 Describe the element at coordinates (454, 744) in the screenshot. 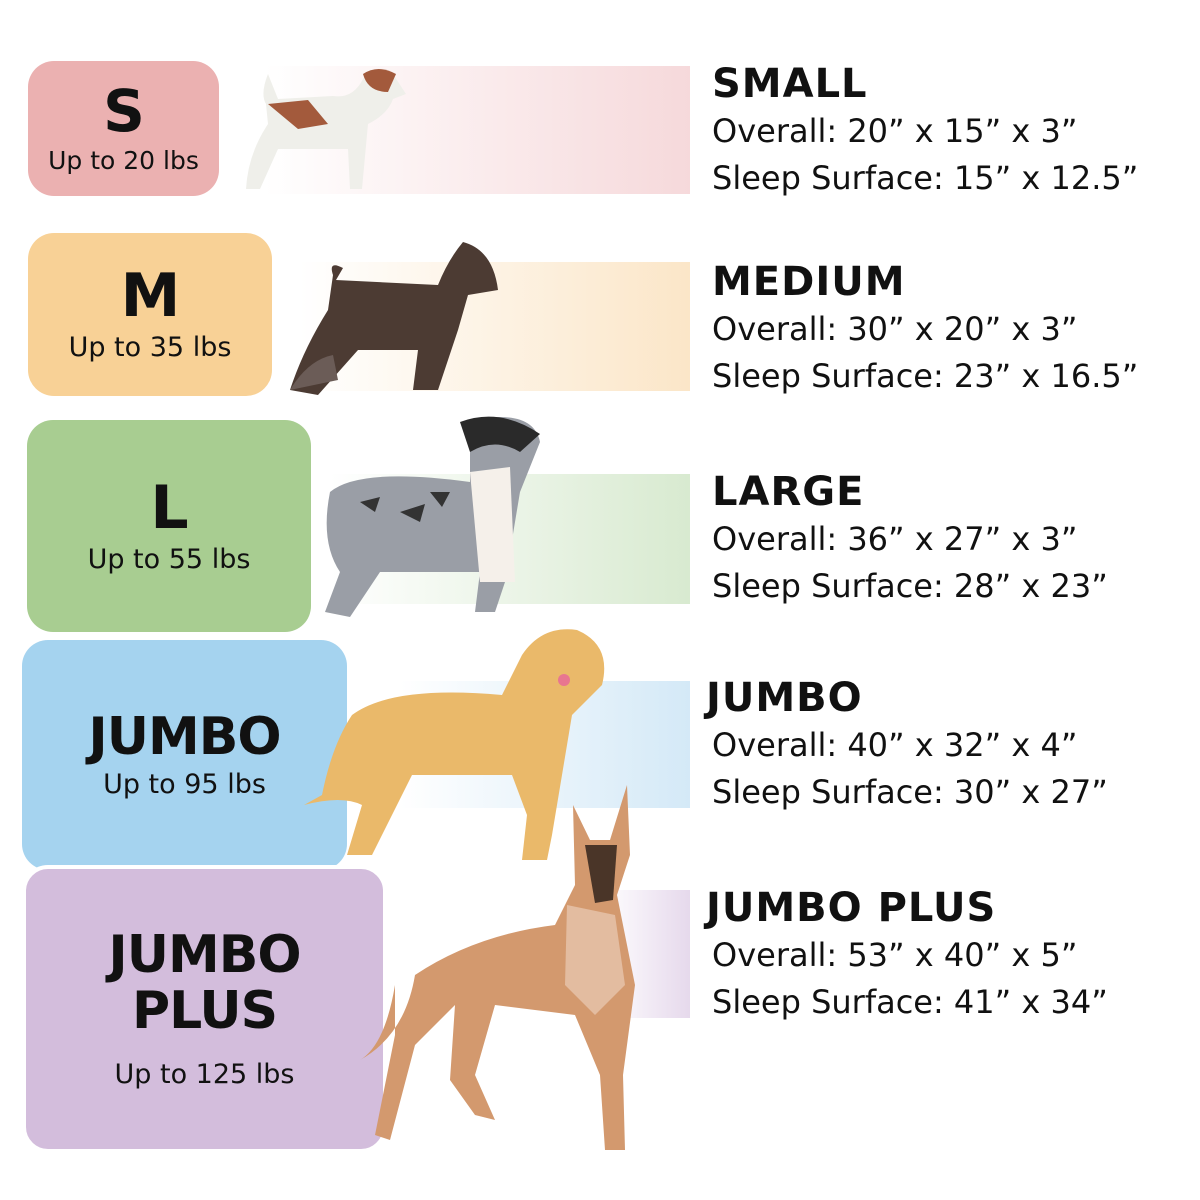

I see `jumbo-dog-illustration` at that location.